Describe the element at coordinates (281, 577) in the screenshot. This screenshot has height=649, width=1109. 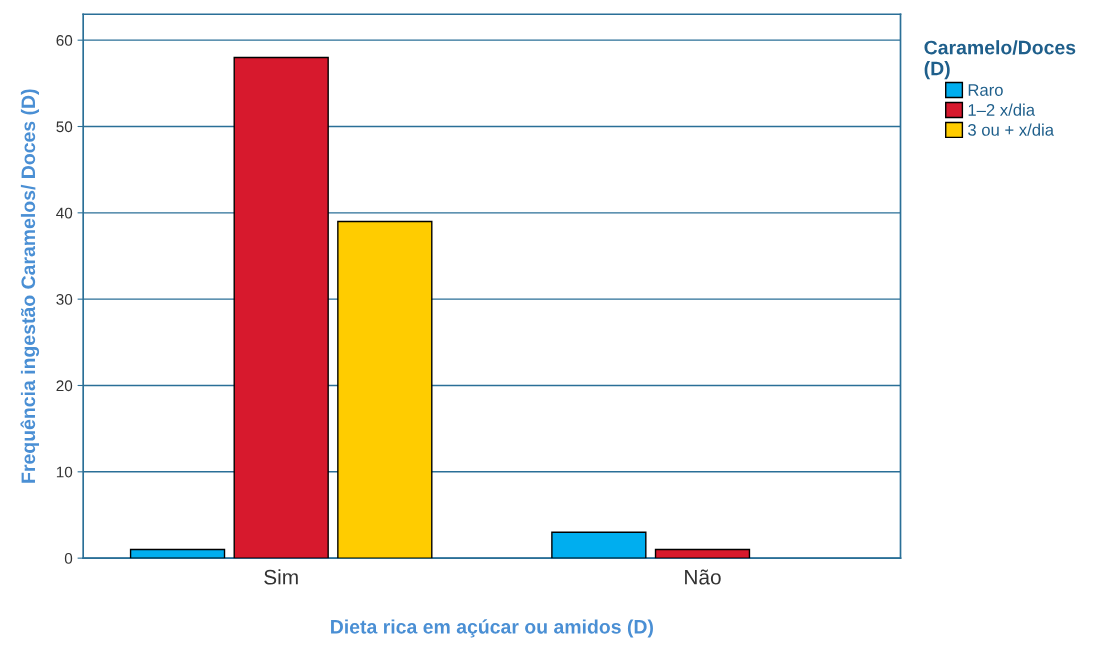
I see `x-tick-label: Sim` at that location.